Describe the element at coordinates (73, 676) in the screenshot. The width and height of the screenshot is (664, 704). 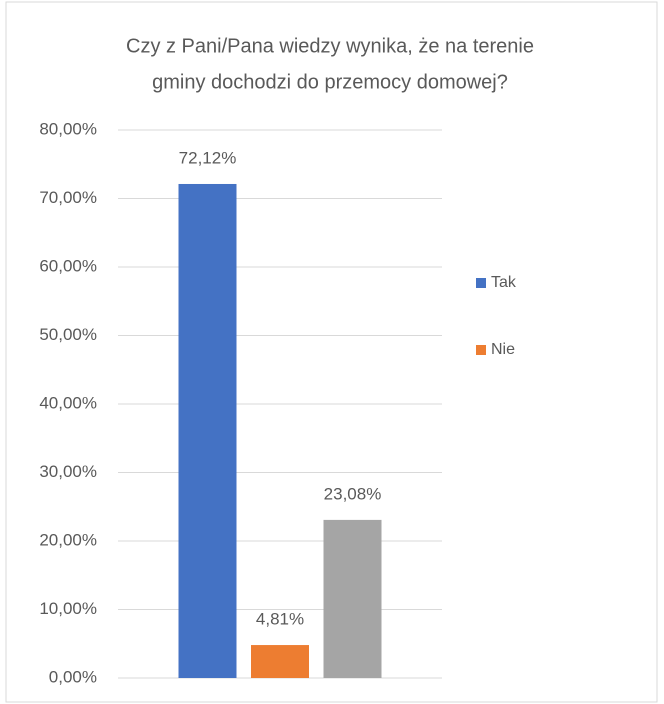
I see `y-tick-label: 0,00%` at that location.